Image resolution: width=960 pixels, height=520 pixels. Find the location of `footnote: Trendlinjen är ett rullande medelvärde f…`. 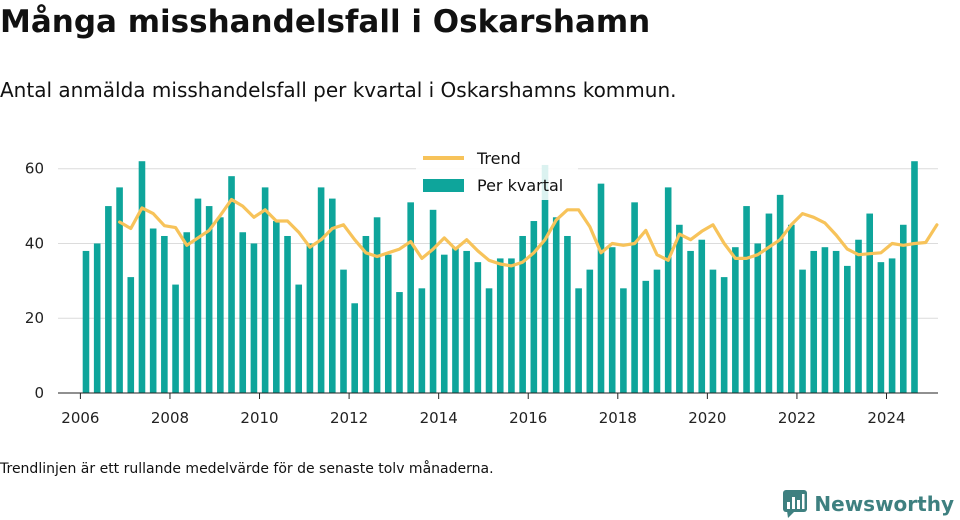

footnote: Trendlinjen är ett rullande medelvärde f… is located at coordinates (247, 469).